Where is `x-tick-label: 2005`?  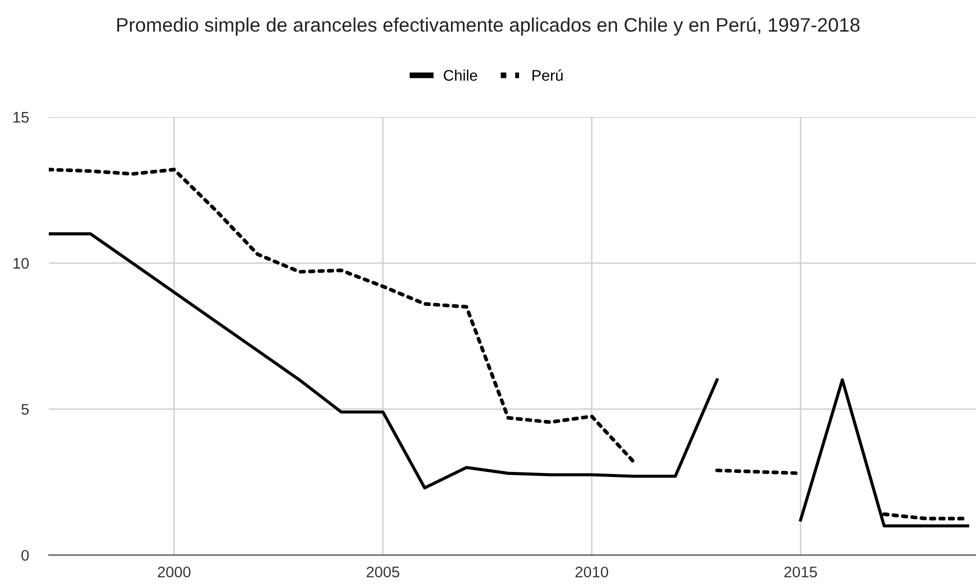
x-tick-label: 2005 is located at coordinates (383, 572).